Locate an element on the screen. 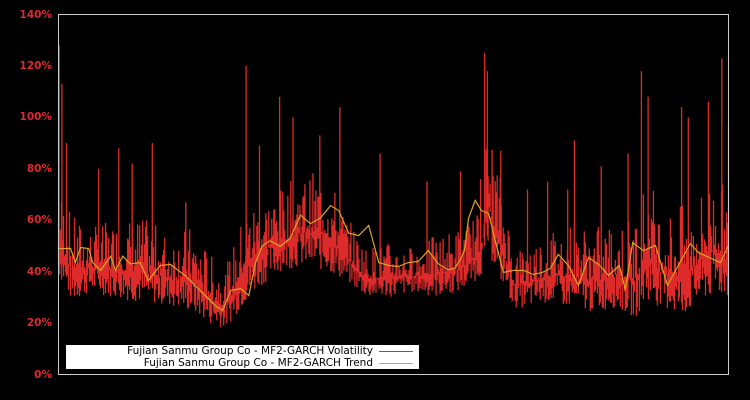 The width and height of the screenshot is (750, 400). y-tick-label: 120% is located at coordinates (35, 65).